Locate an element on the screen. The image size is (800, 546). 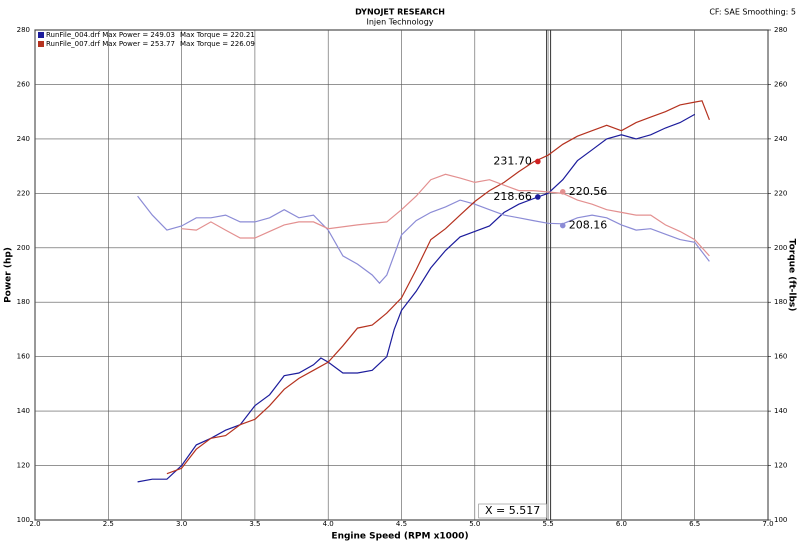
y-tick-label: 260 is located at coordinates (23, 84).